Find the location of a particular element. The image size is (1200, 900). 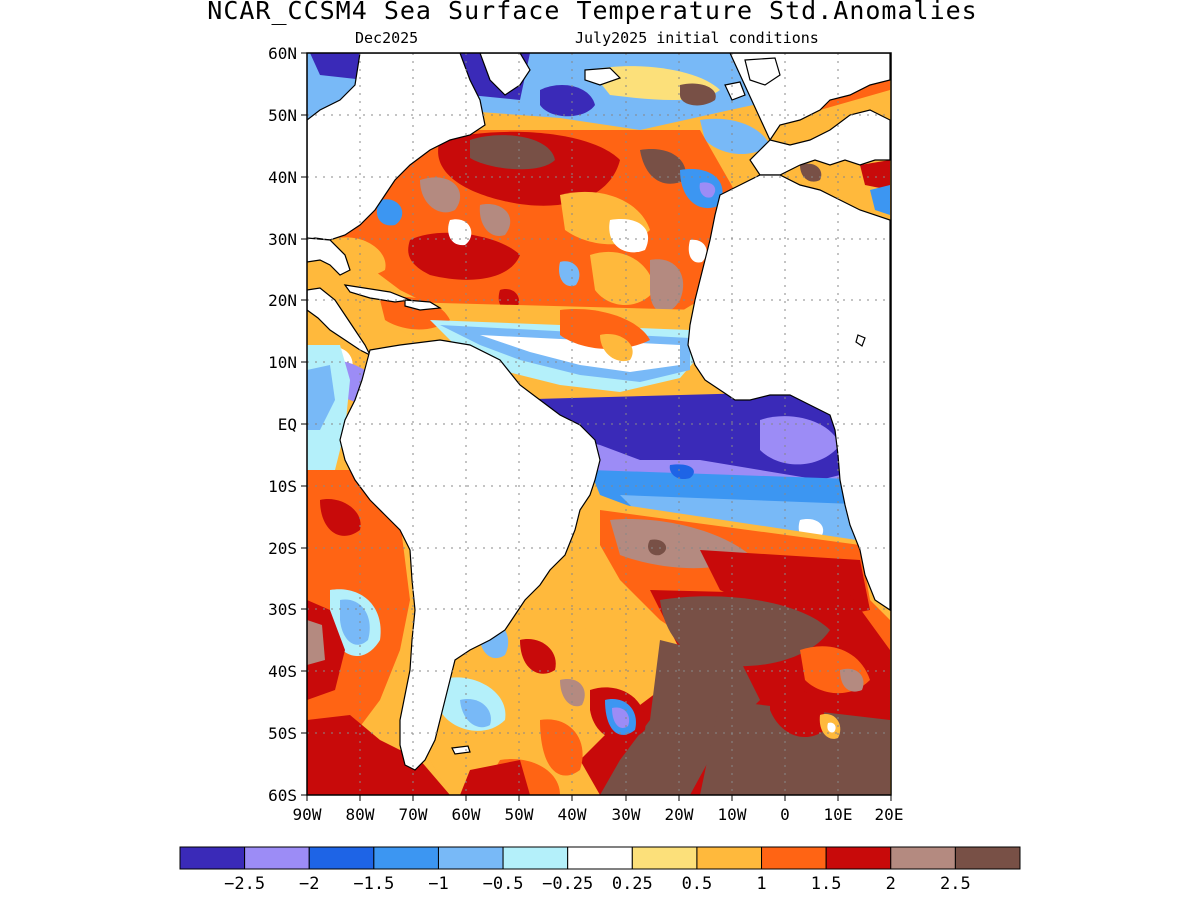

lat-label: 20N is located at coordinates (282, 300).